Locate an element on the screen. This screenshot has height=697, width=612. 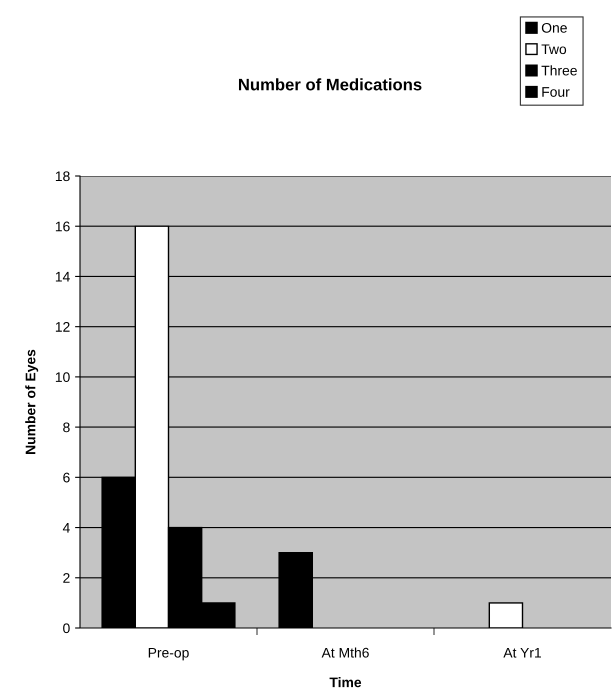
y-tick-label: 4 is located at coordinates (66, 528).